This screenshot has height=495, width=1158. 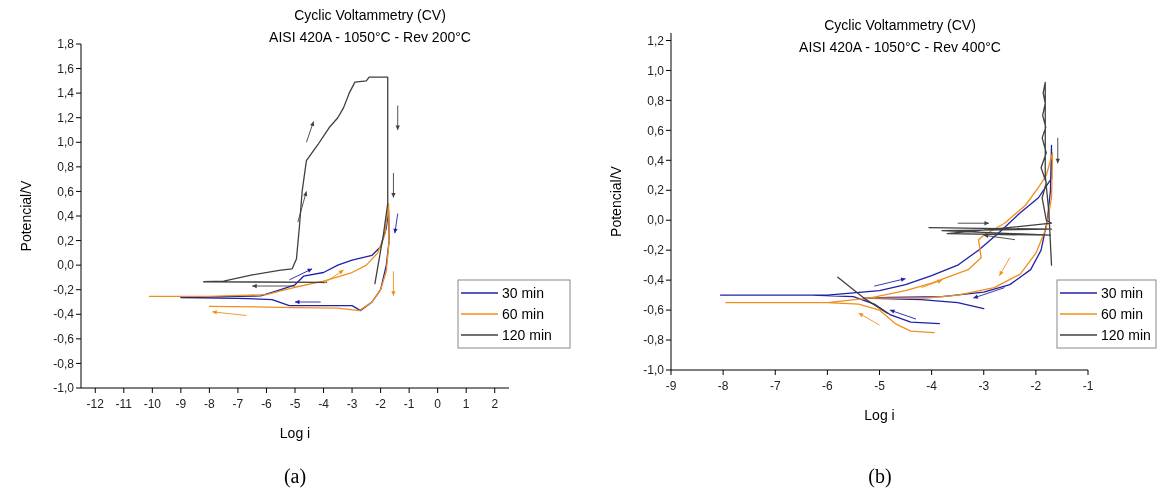 I want to click on y-tick-label: 1,4, so click(x=66, y=93).